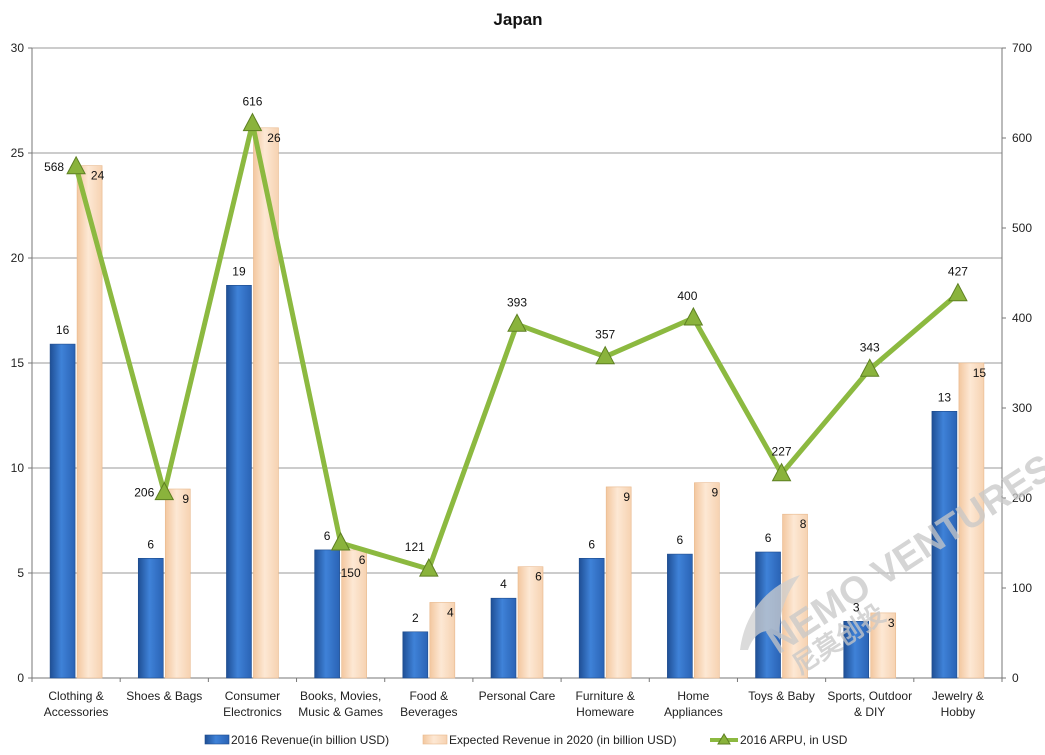  Describe the element at coordinates (1022, 498) in the screenshot. I see `right-axis-tick-label: 200` at that location.